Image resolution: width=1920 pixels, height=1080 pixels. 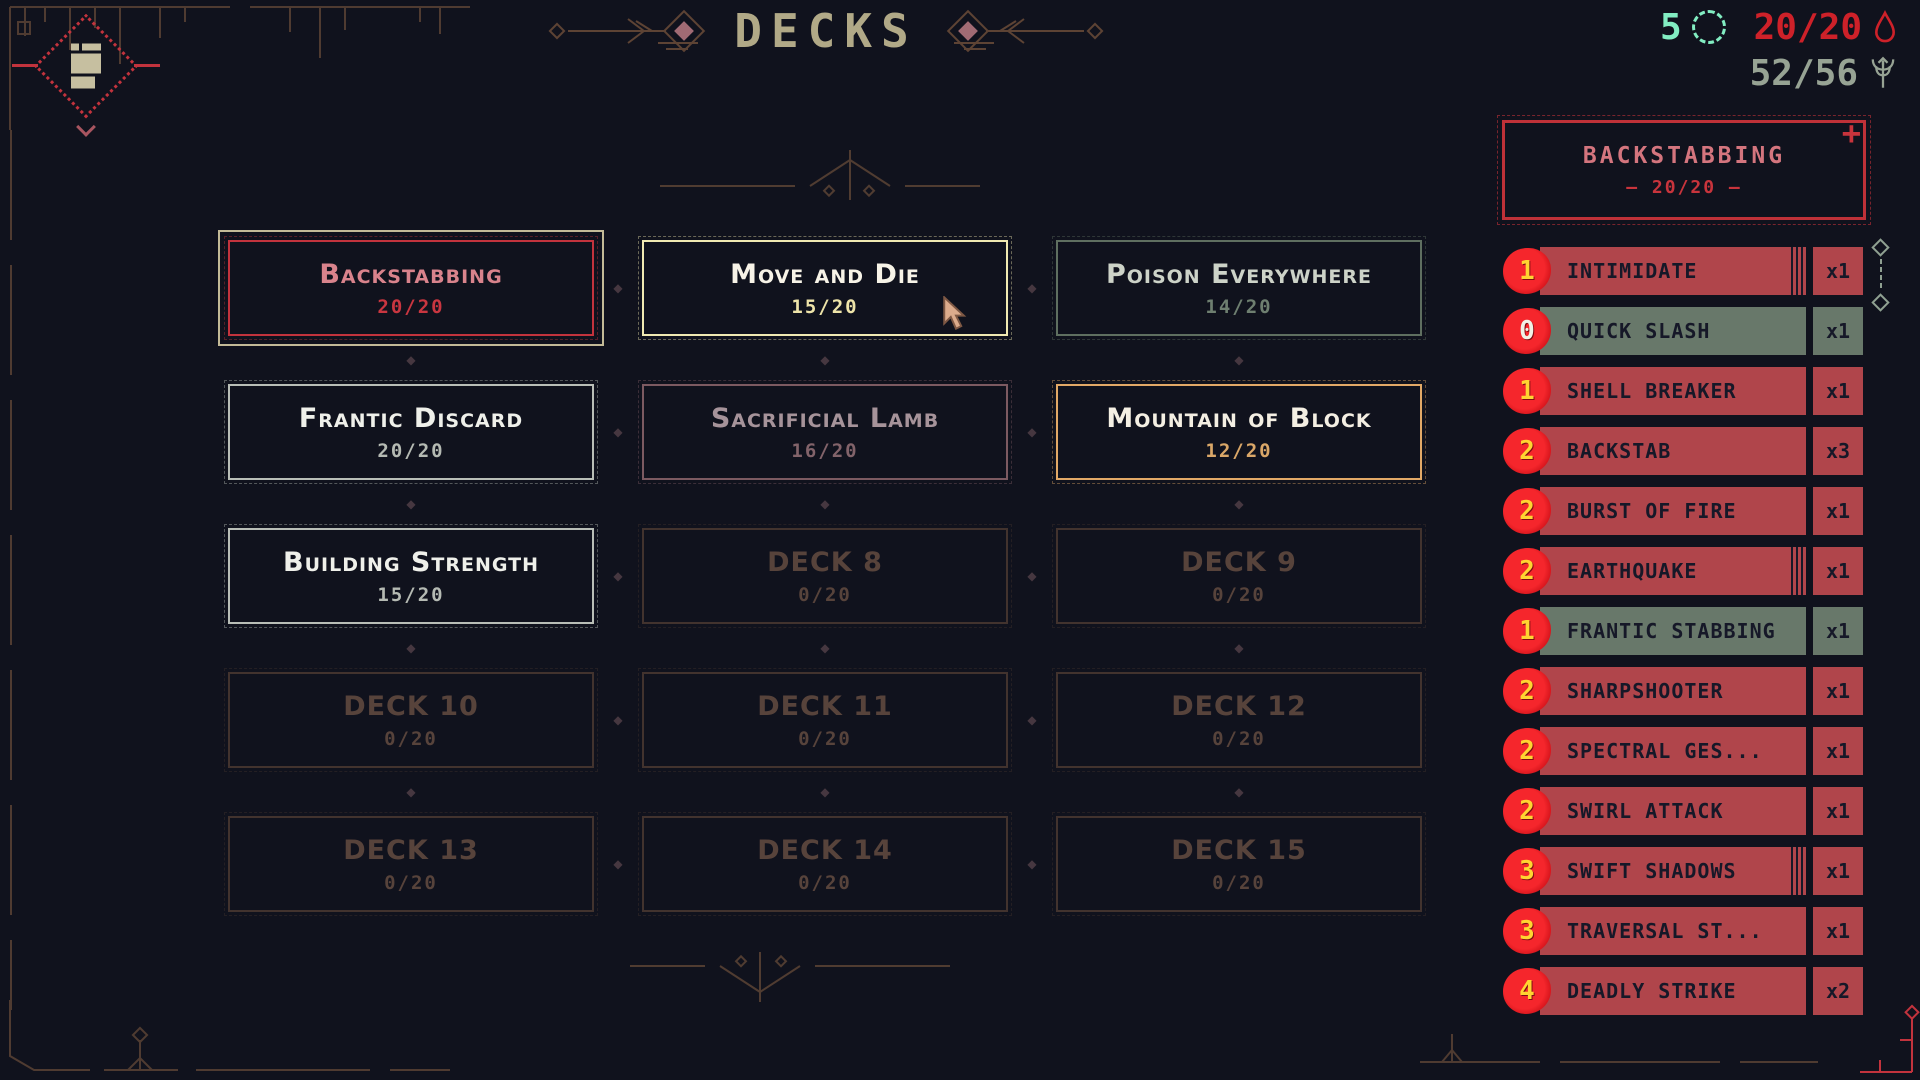 I want to click on card-row: 1 INTIMIDATE x1, so click(x=1683, y=271).